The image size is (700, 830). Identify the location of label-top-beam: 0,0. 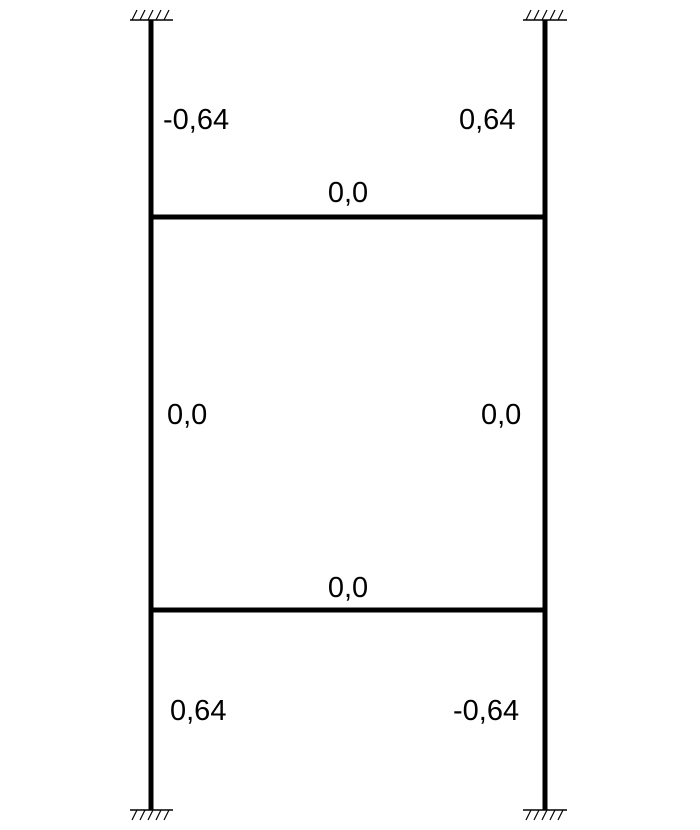
(348, 193).